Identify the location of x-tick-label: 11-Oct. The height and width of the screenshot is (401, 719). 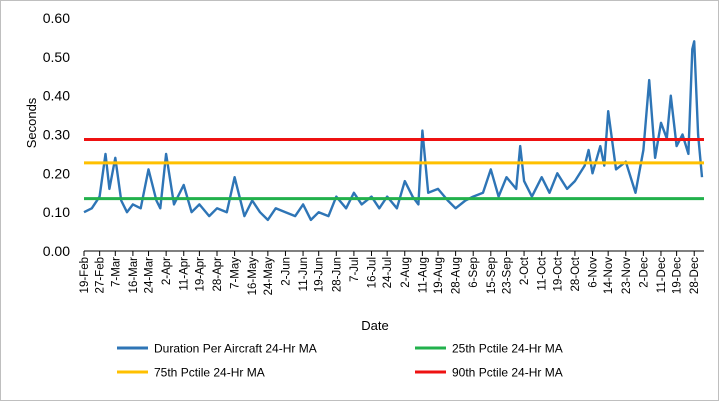
(543, 273).